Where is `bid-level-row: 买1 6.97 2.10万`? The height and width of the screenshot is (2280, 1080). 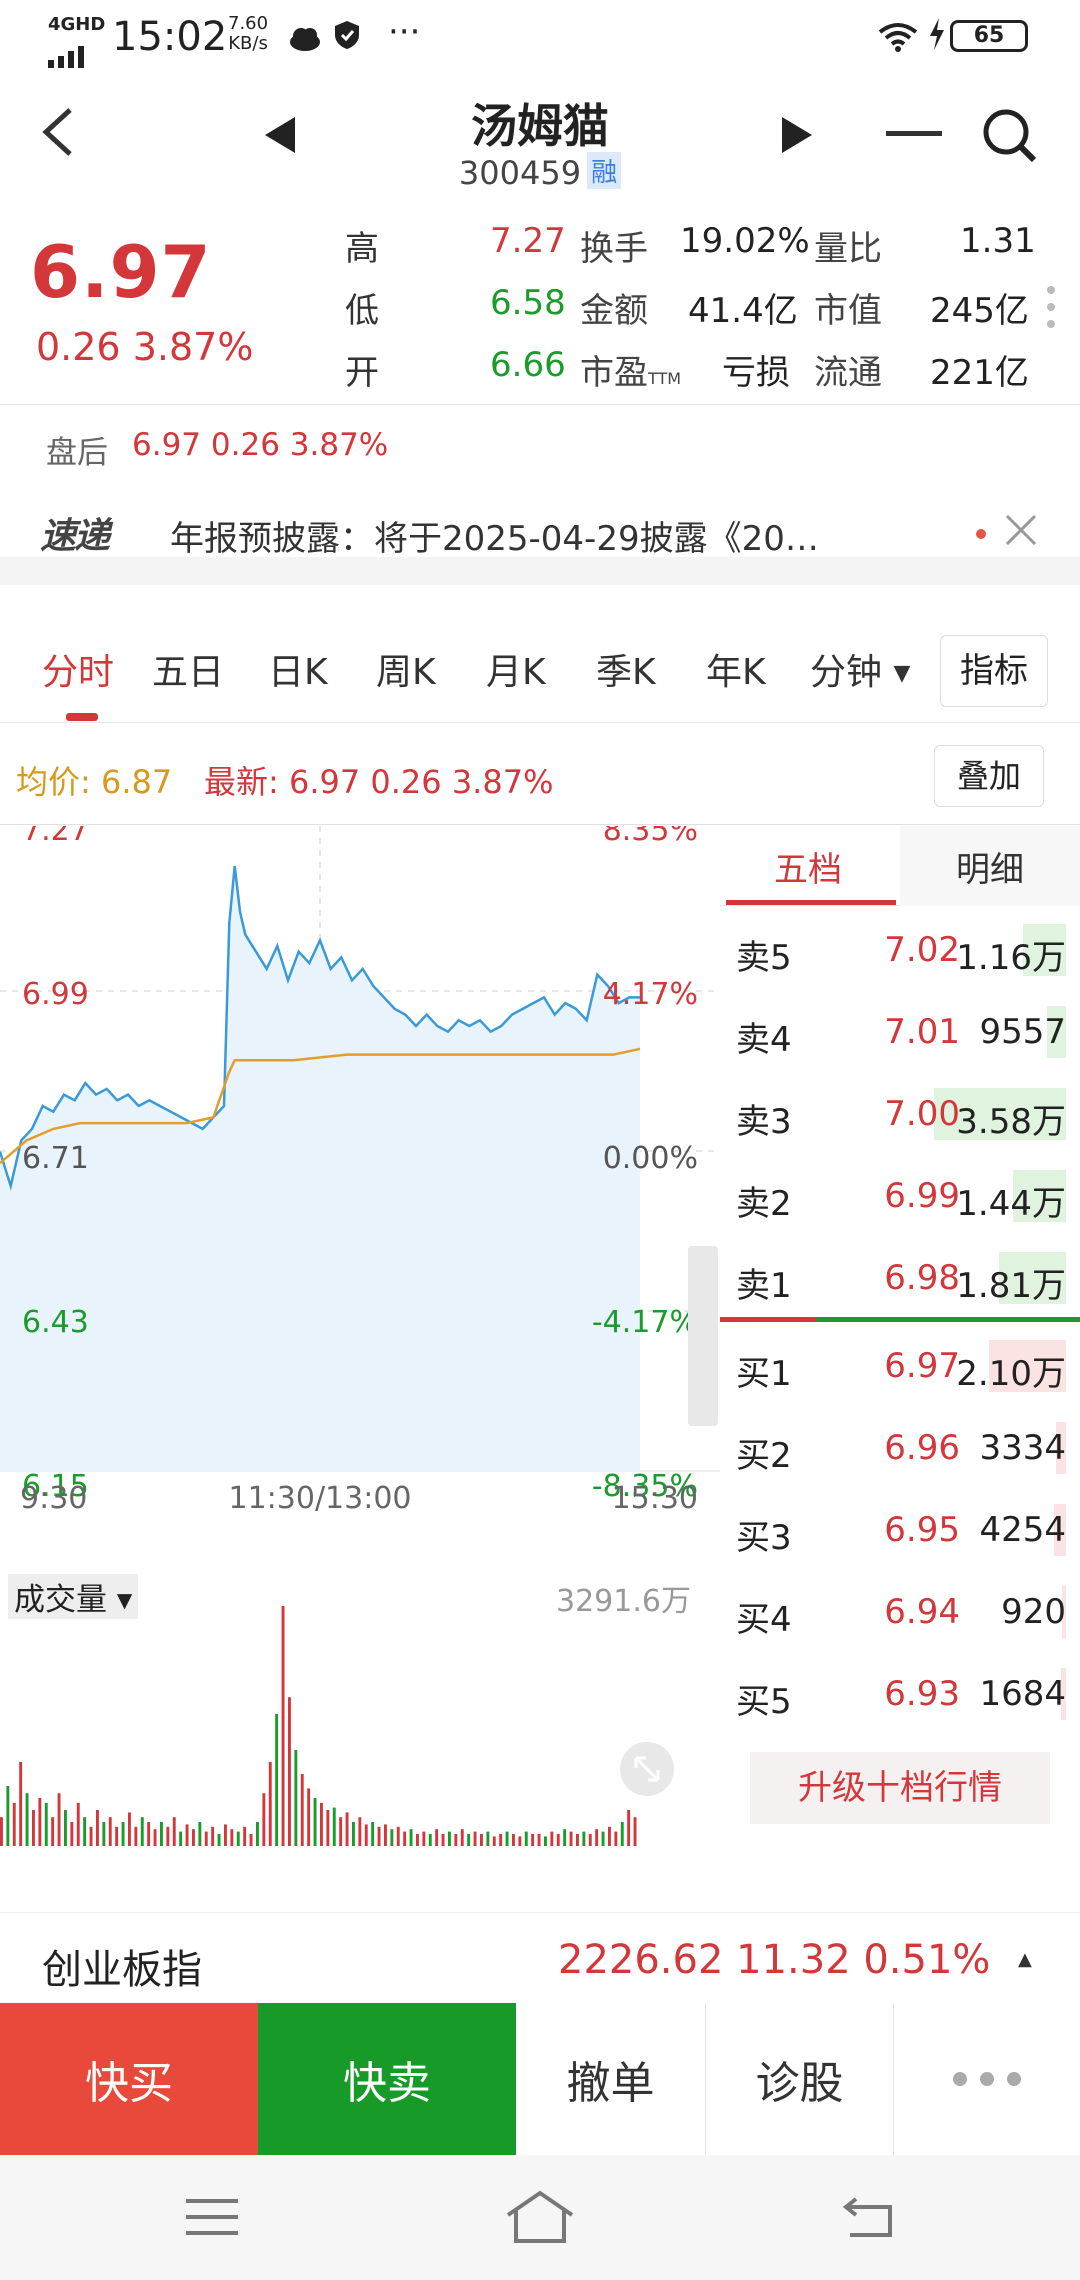 bid-level-row: 买1 6.97 2.10万 is located at coordinates (900, 1367).